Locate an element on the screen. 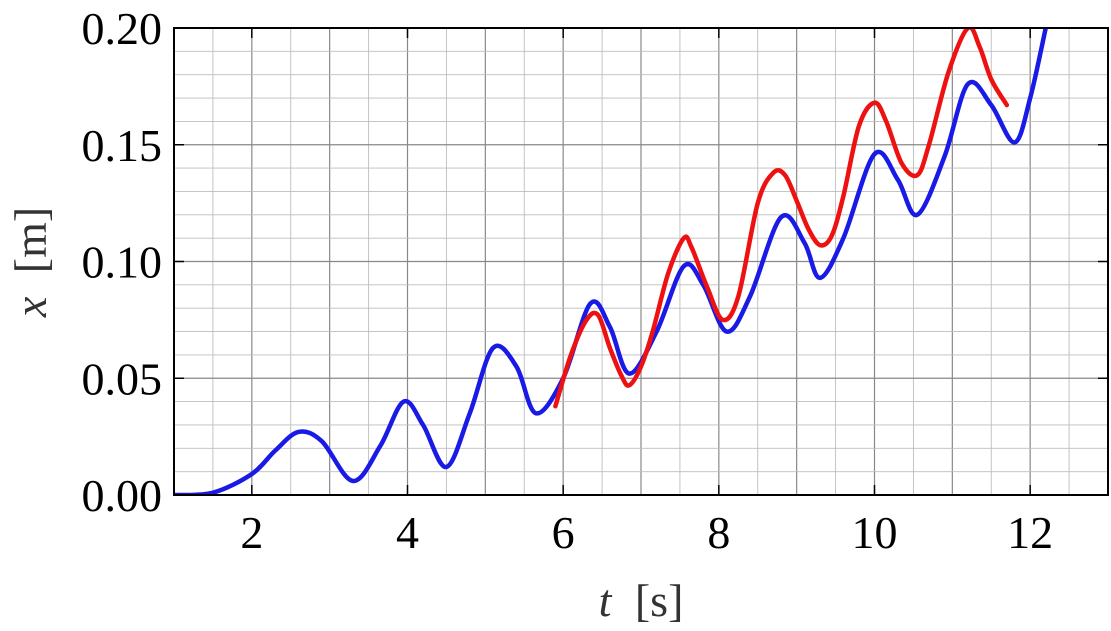  x-tick-label: 8 is located at coordinates (718, 532).